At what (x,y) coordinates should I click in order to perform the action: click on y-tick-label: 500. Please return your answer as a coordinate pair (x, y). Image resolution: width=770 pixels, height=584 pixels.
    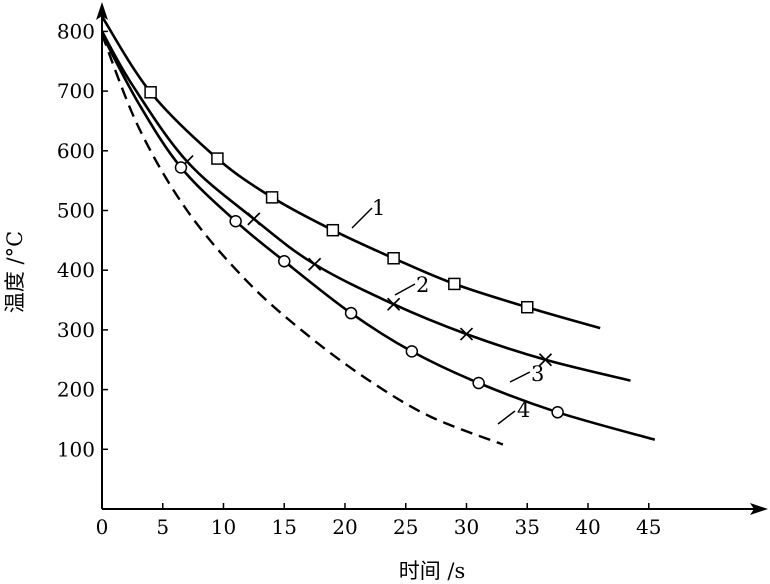
    Looking at the image, I should click on (76, 211).